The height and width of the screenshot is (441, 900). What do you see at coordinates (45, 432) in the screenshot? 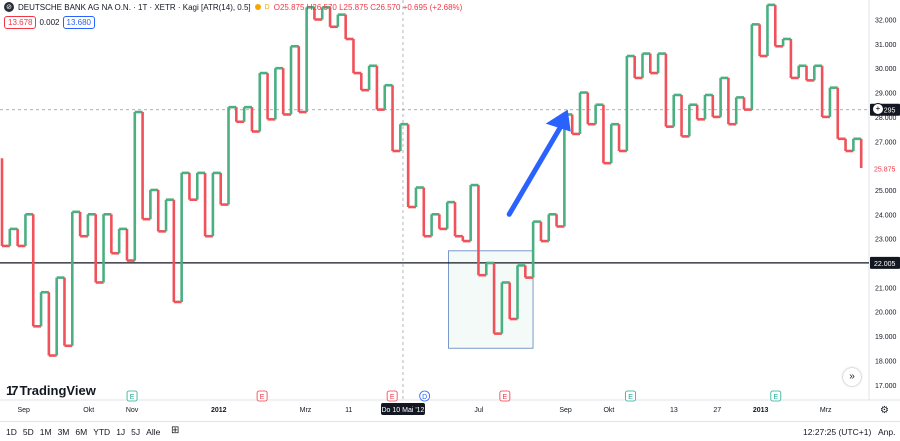
I see `range-button-1m: 1M` at bounding box center [45, 432].